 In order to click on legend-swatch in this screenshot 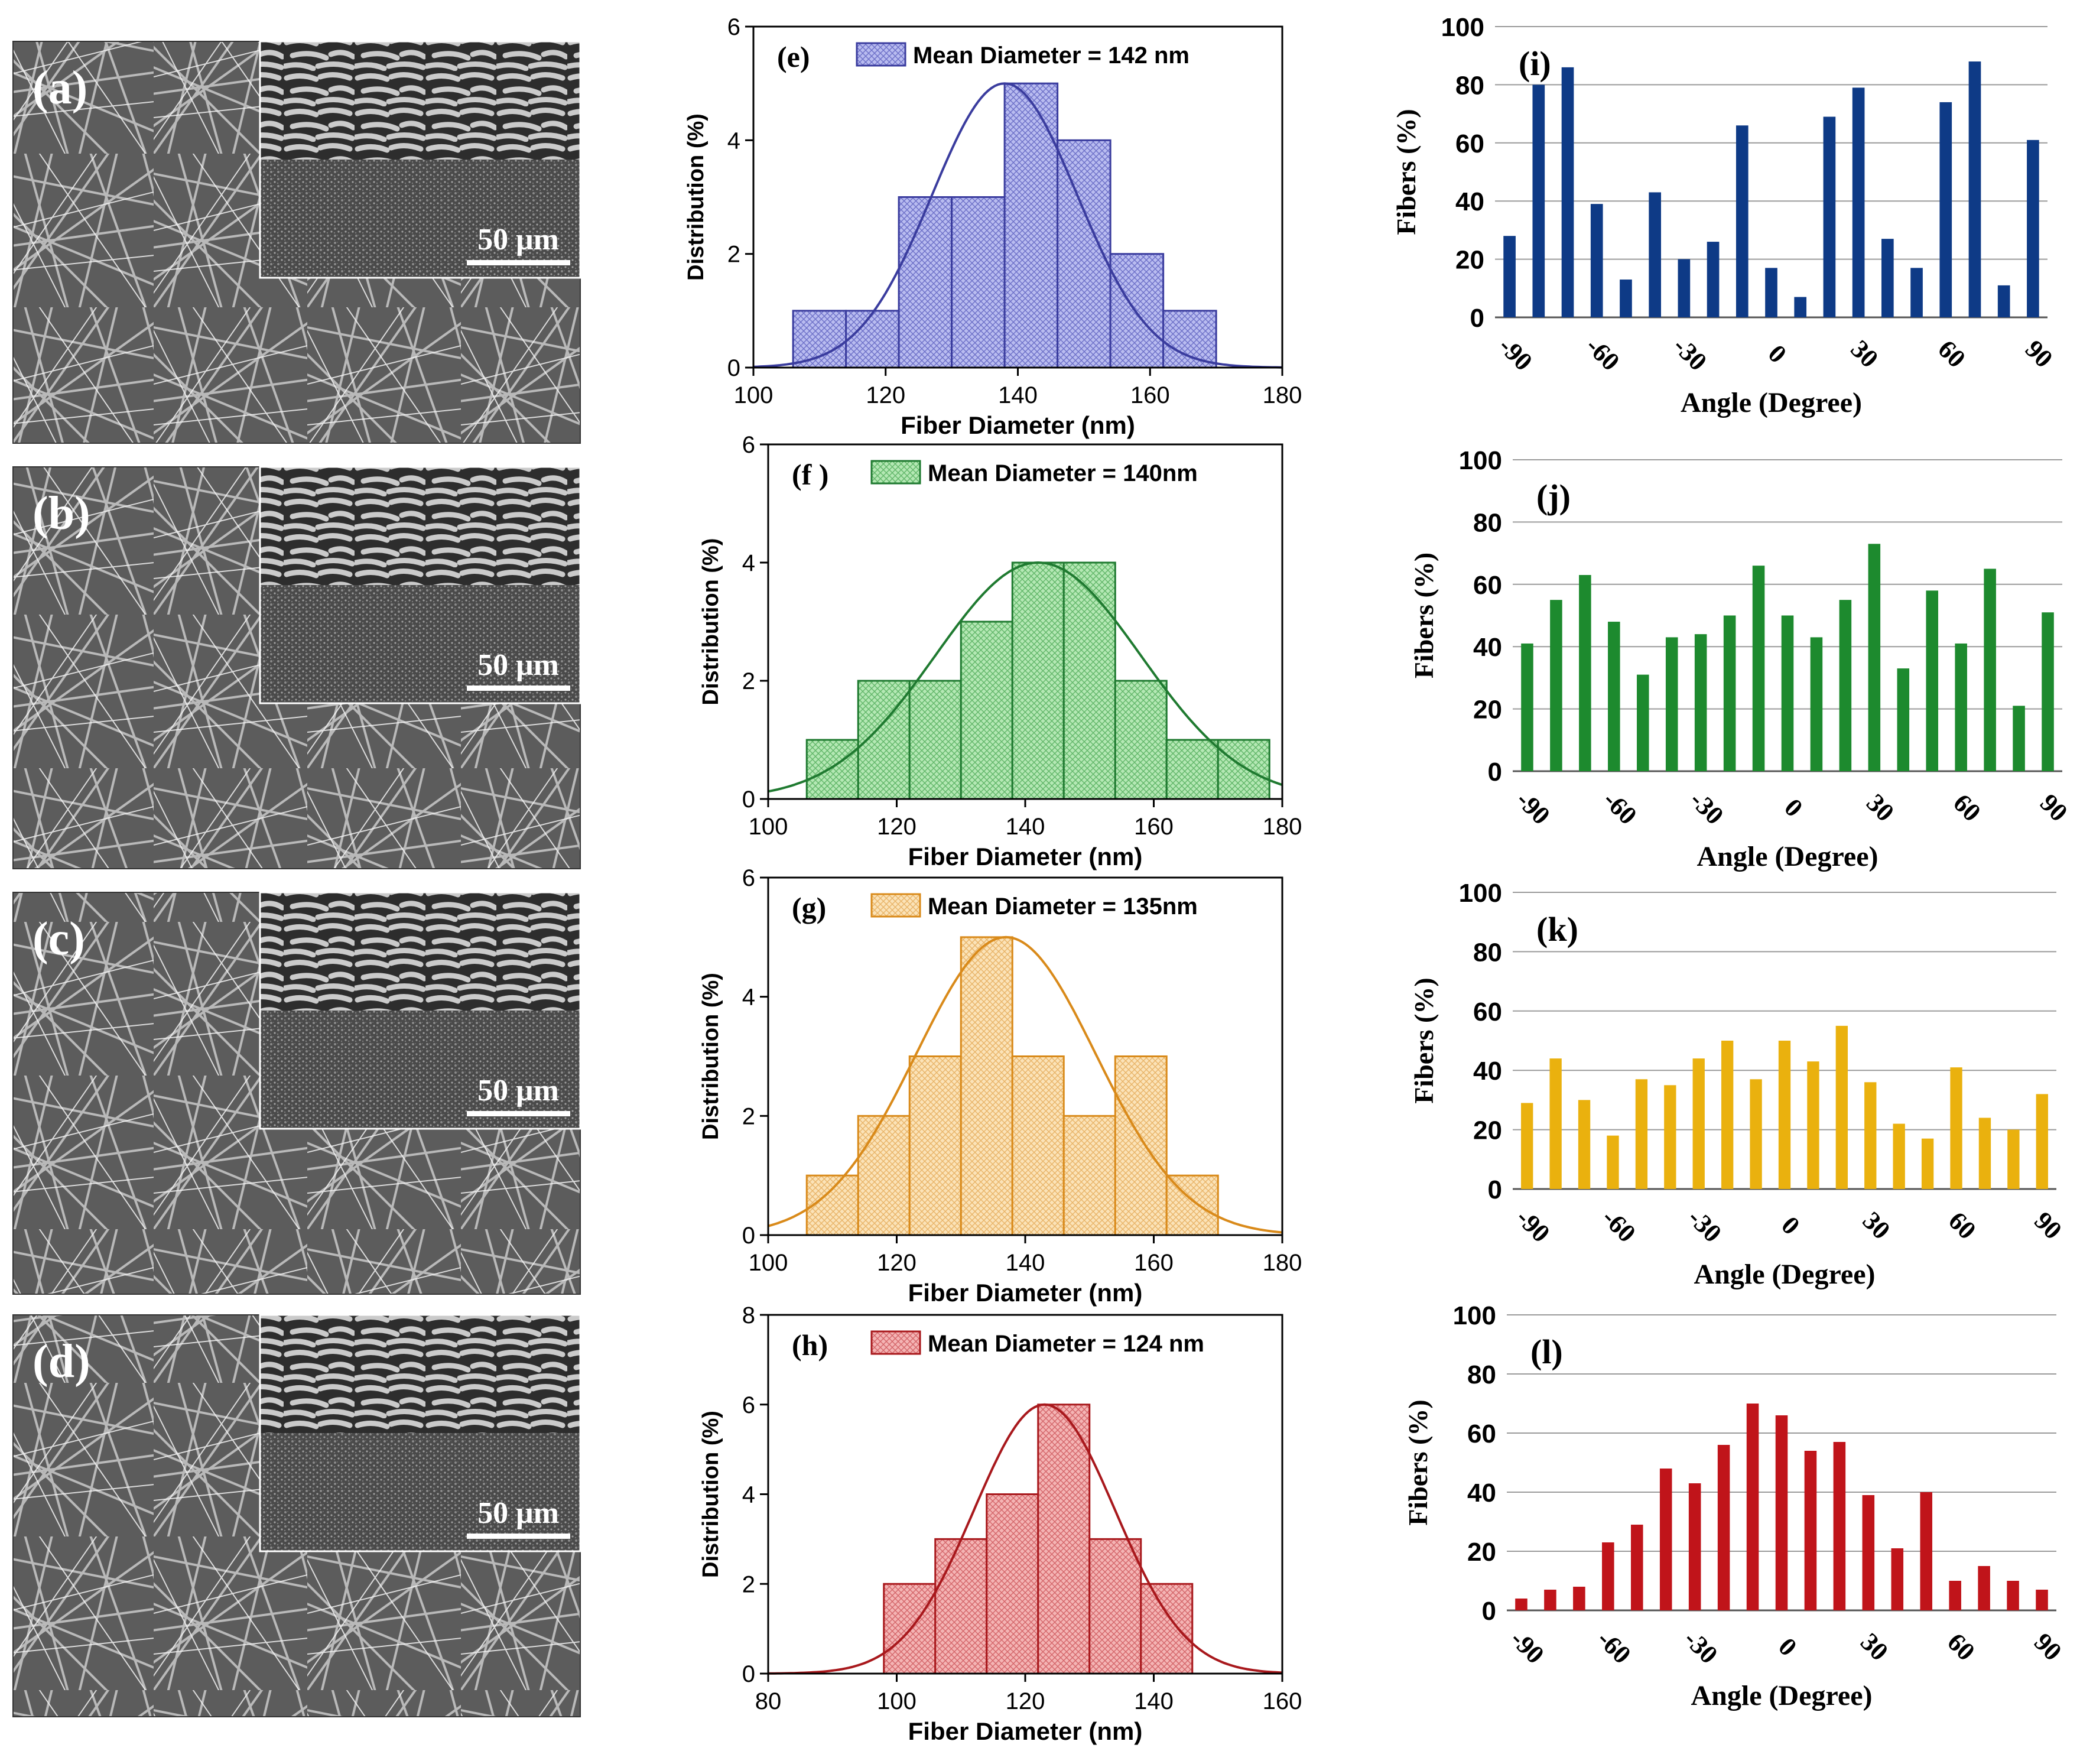, I will do `click(895, 472)`.